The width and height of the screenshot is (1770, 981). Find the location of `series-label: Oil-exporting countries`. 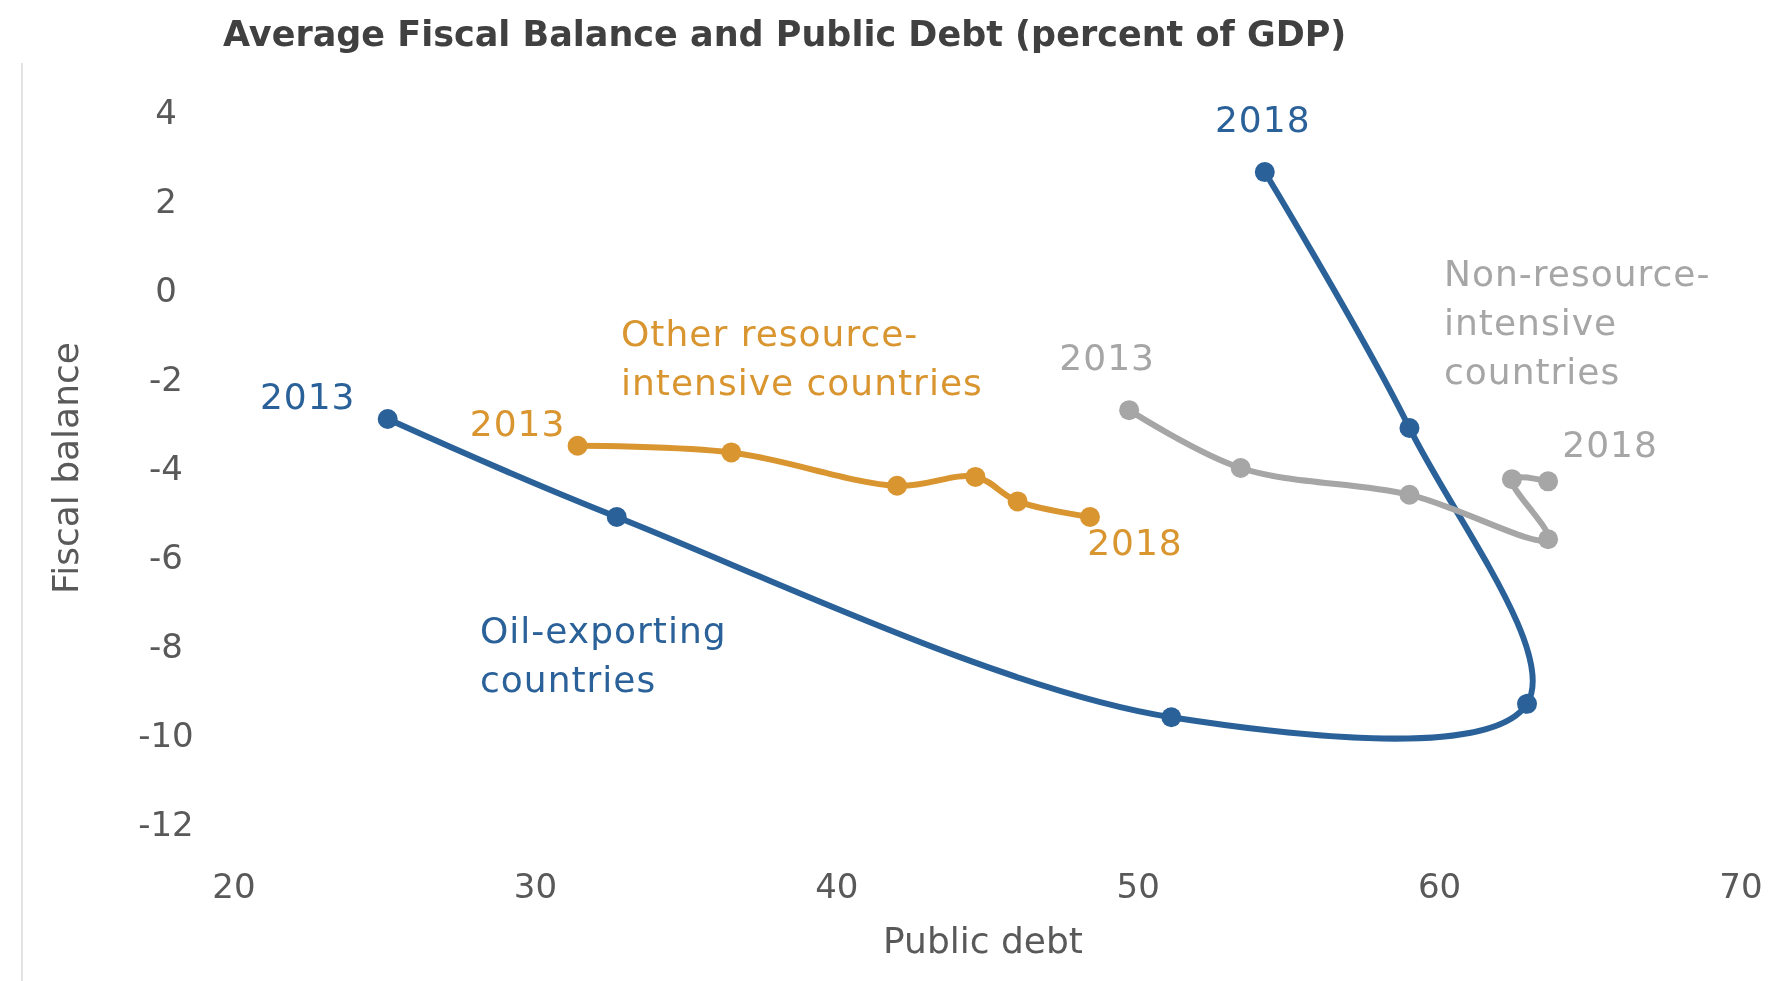

series-label: Oil-exporting countries is located at coordinates (603, 655).